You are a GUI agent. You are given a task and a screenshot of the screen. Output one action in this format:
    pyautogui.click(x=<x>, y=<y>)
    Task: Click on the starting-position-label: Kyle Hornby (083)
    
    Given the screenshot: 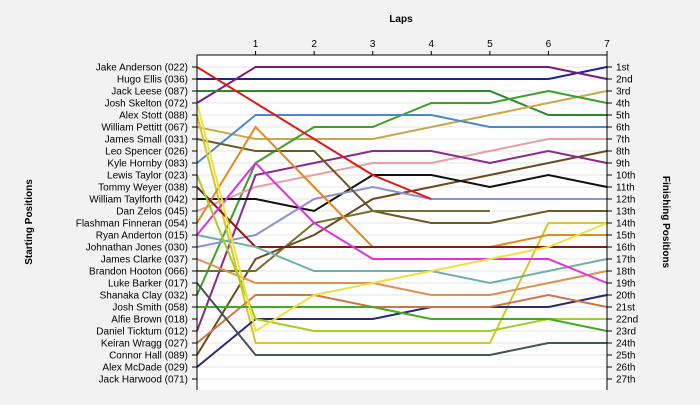 What is the action you would take?
    pyautogui.click(x=147, y=164)
    